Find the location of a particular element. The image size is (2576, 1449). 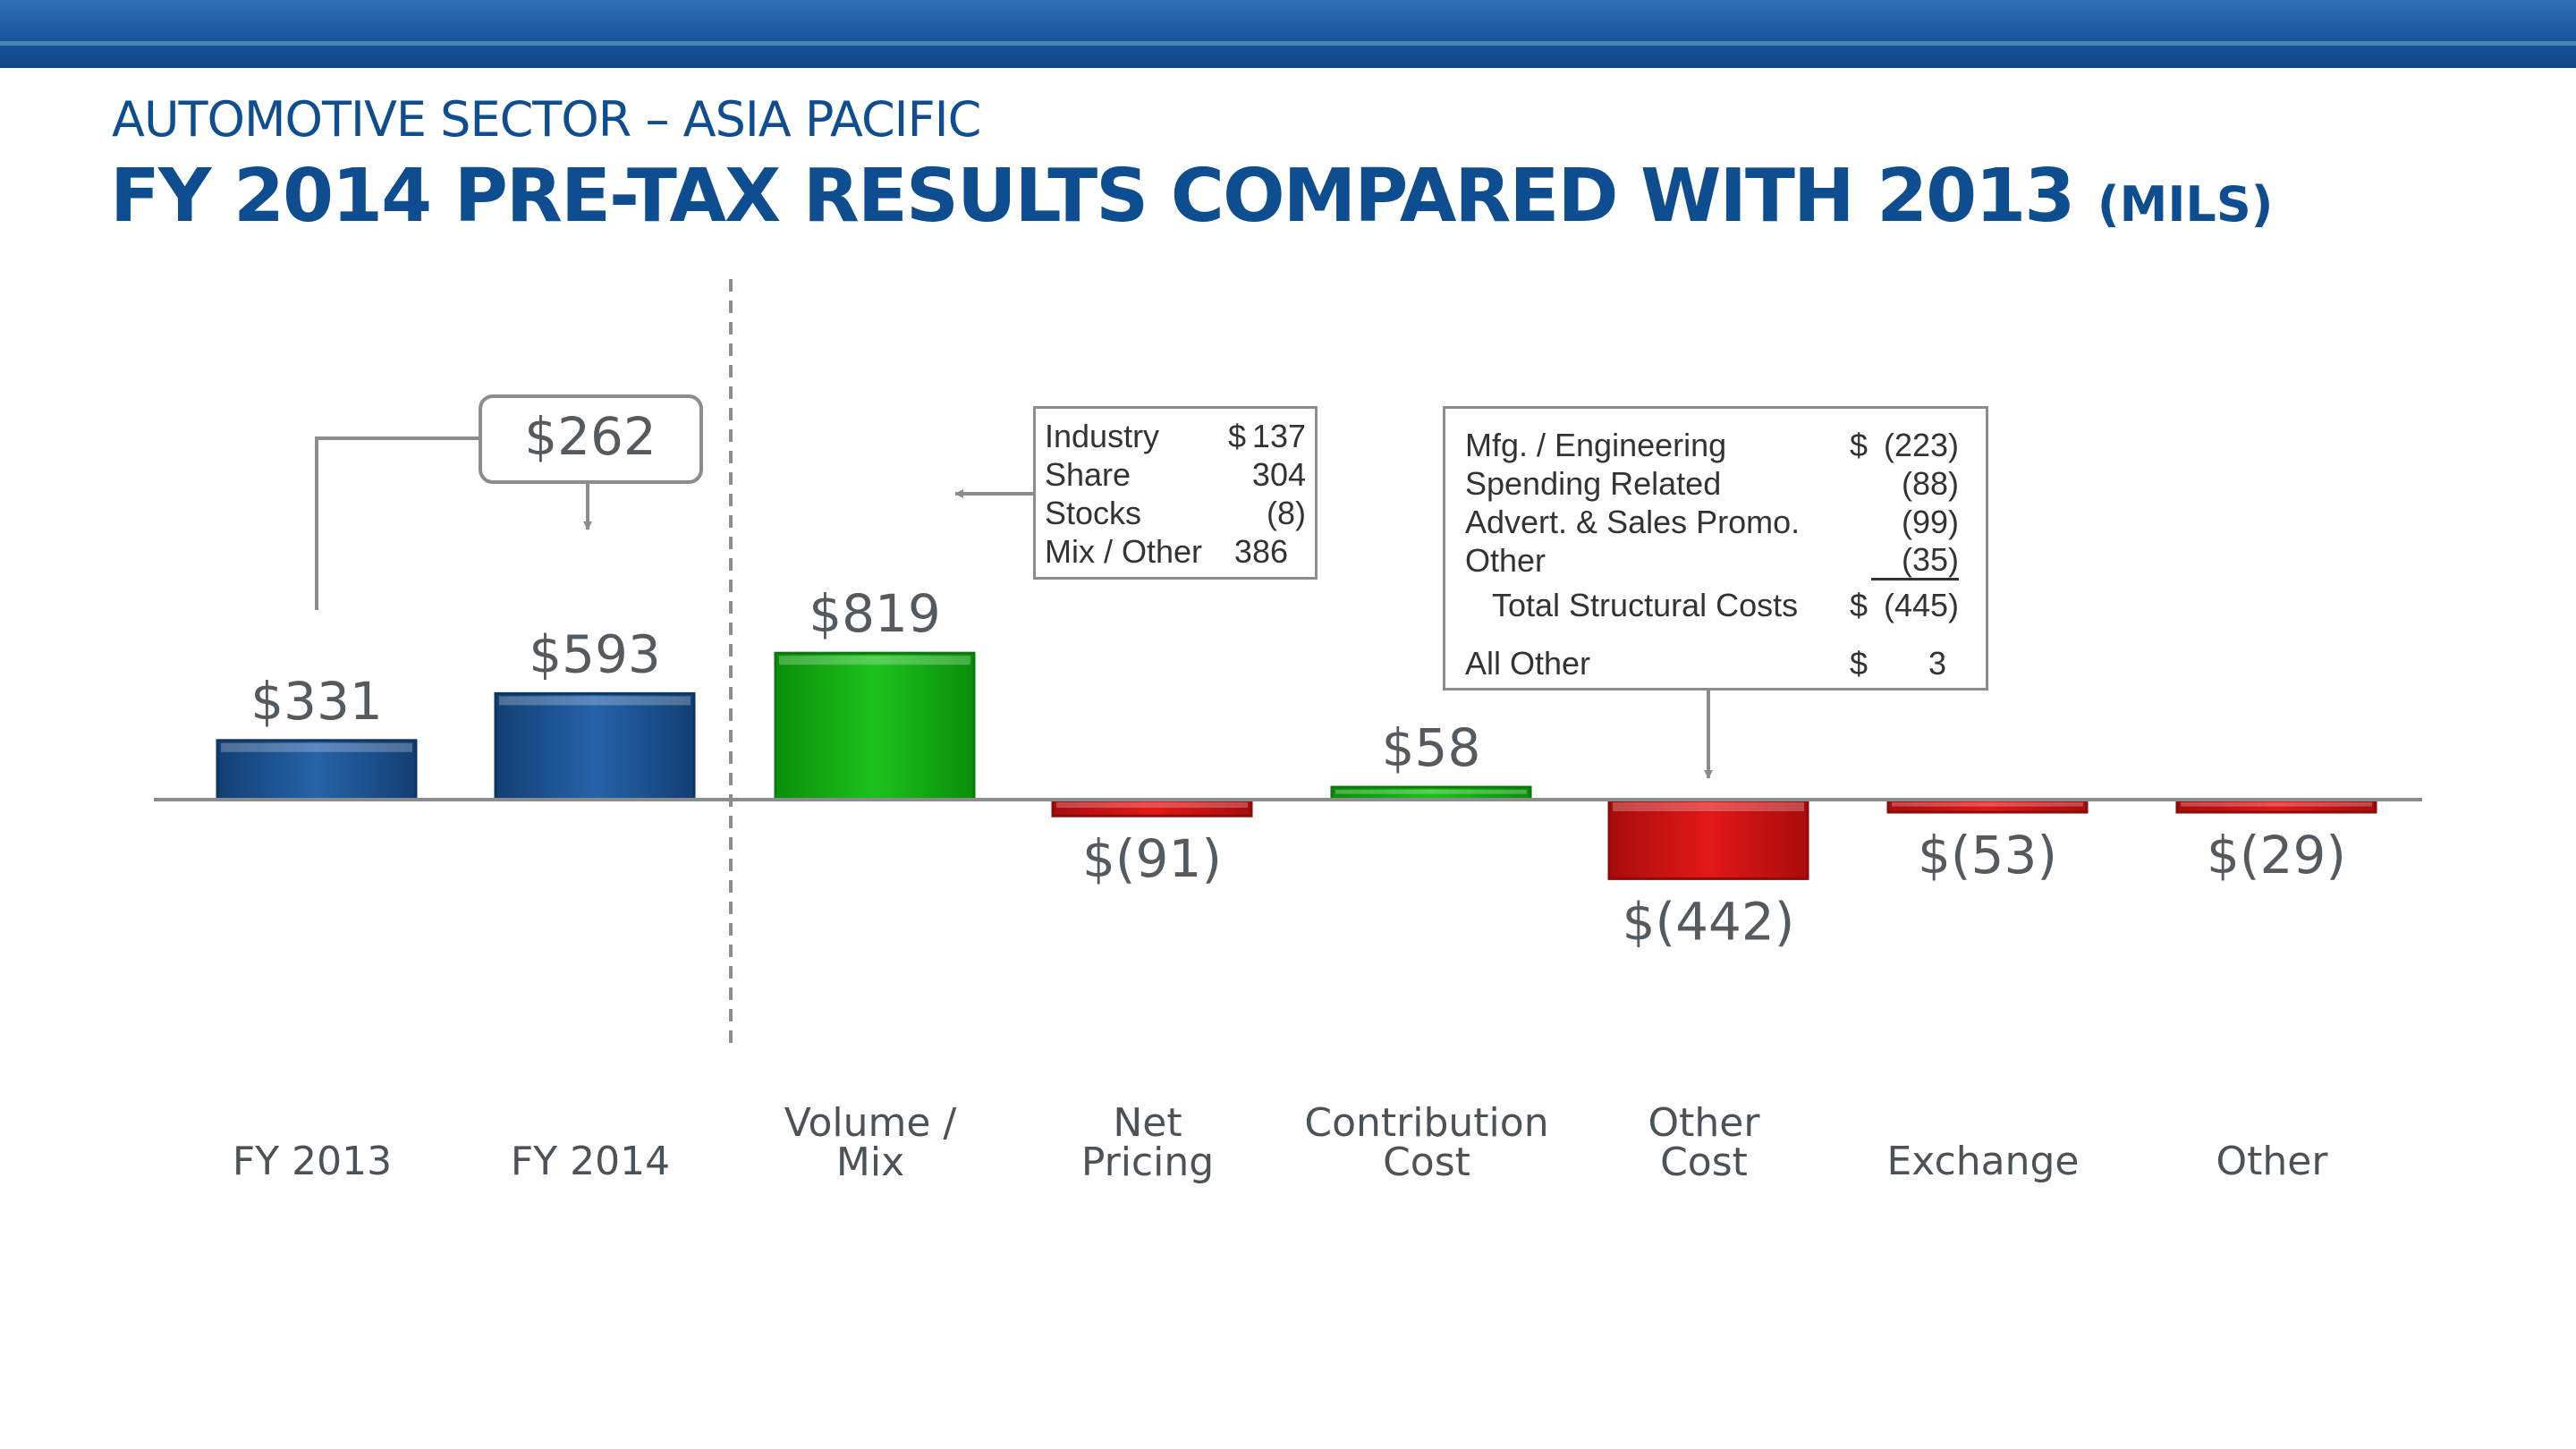

change-connector-line is located at coordinates (397, 523).